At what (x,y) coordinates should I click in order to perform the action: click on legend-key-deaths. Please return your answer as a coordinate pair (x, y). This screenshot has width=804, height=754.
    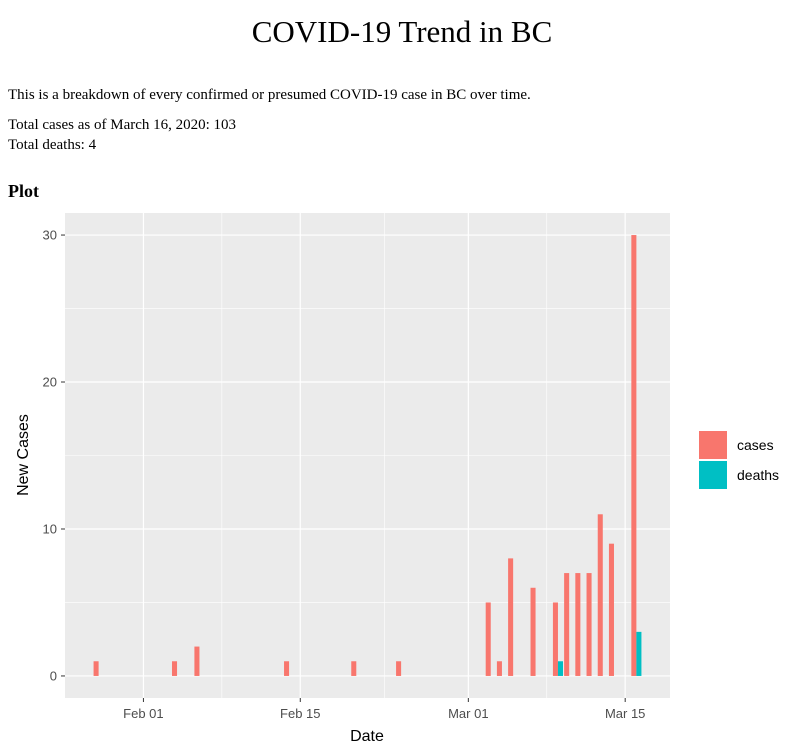
    Looking at the image, I should click on (713, 475).